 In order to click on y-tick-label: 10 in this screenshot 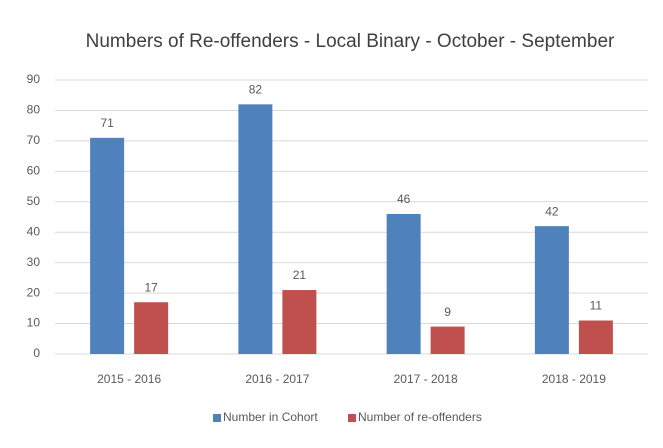, I will do `click(34, 323)`.